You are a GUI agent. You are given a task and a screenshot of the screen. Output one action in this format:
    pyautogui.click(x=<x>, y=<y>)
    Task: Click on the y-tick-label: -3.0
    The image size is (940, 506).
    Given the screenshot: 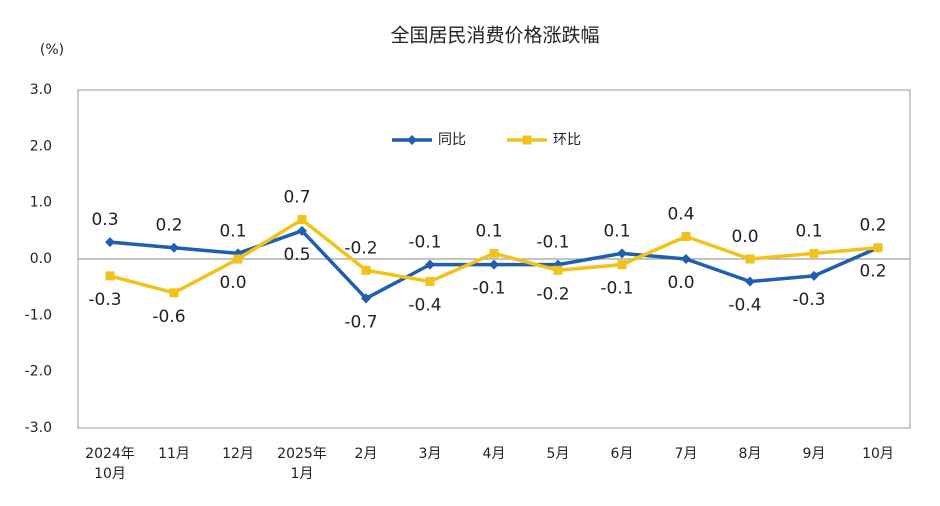 What is the action you would take?
    pyautogui.click(x=38, y=428)
    